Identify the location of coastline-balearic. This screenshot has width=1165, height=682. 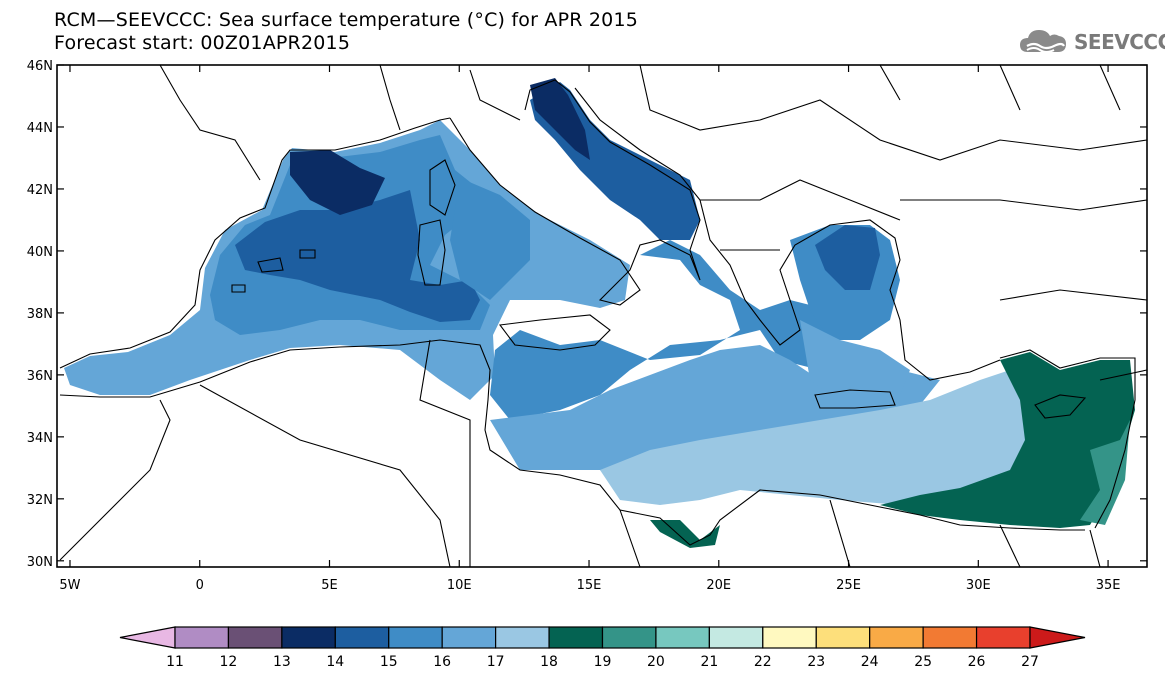
(273, 271).